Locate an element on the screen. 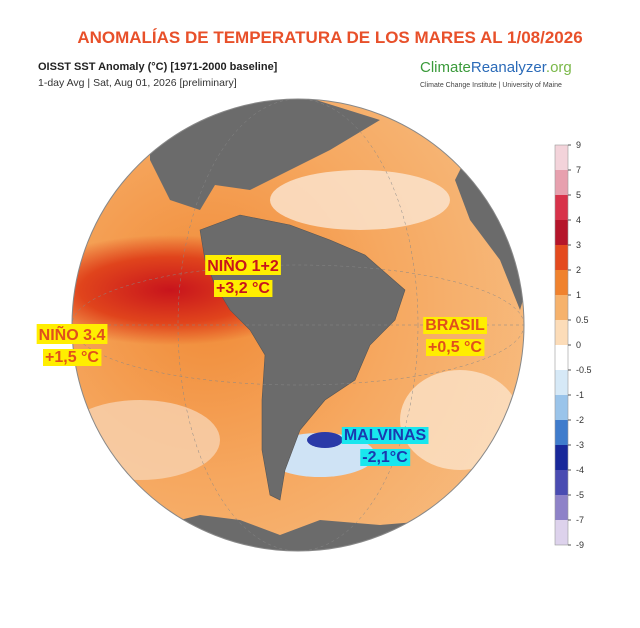 Image resolution: width=640 pixels, height=628 pixels. colorbar-label: -4 is located at coordinates (580, 470).